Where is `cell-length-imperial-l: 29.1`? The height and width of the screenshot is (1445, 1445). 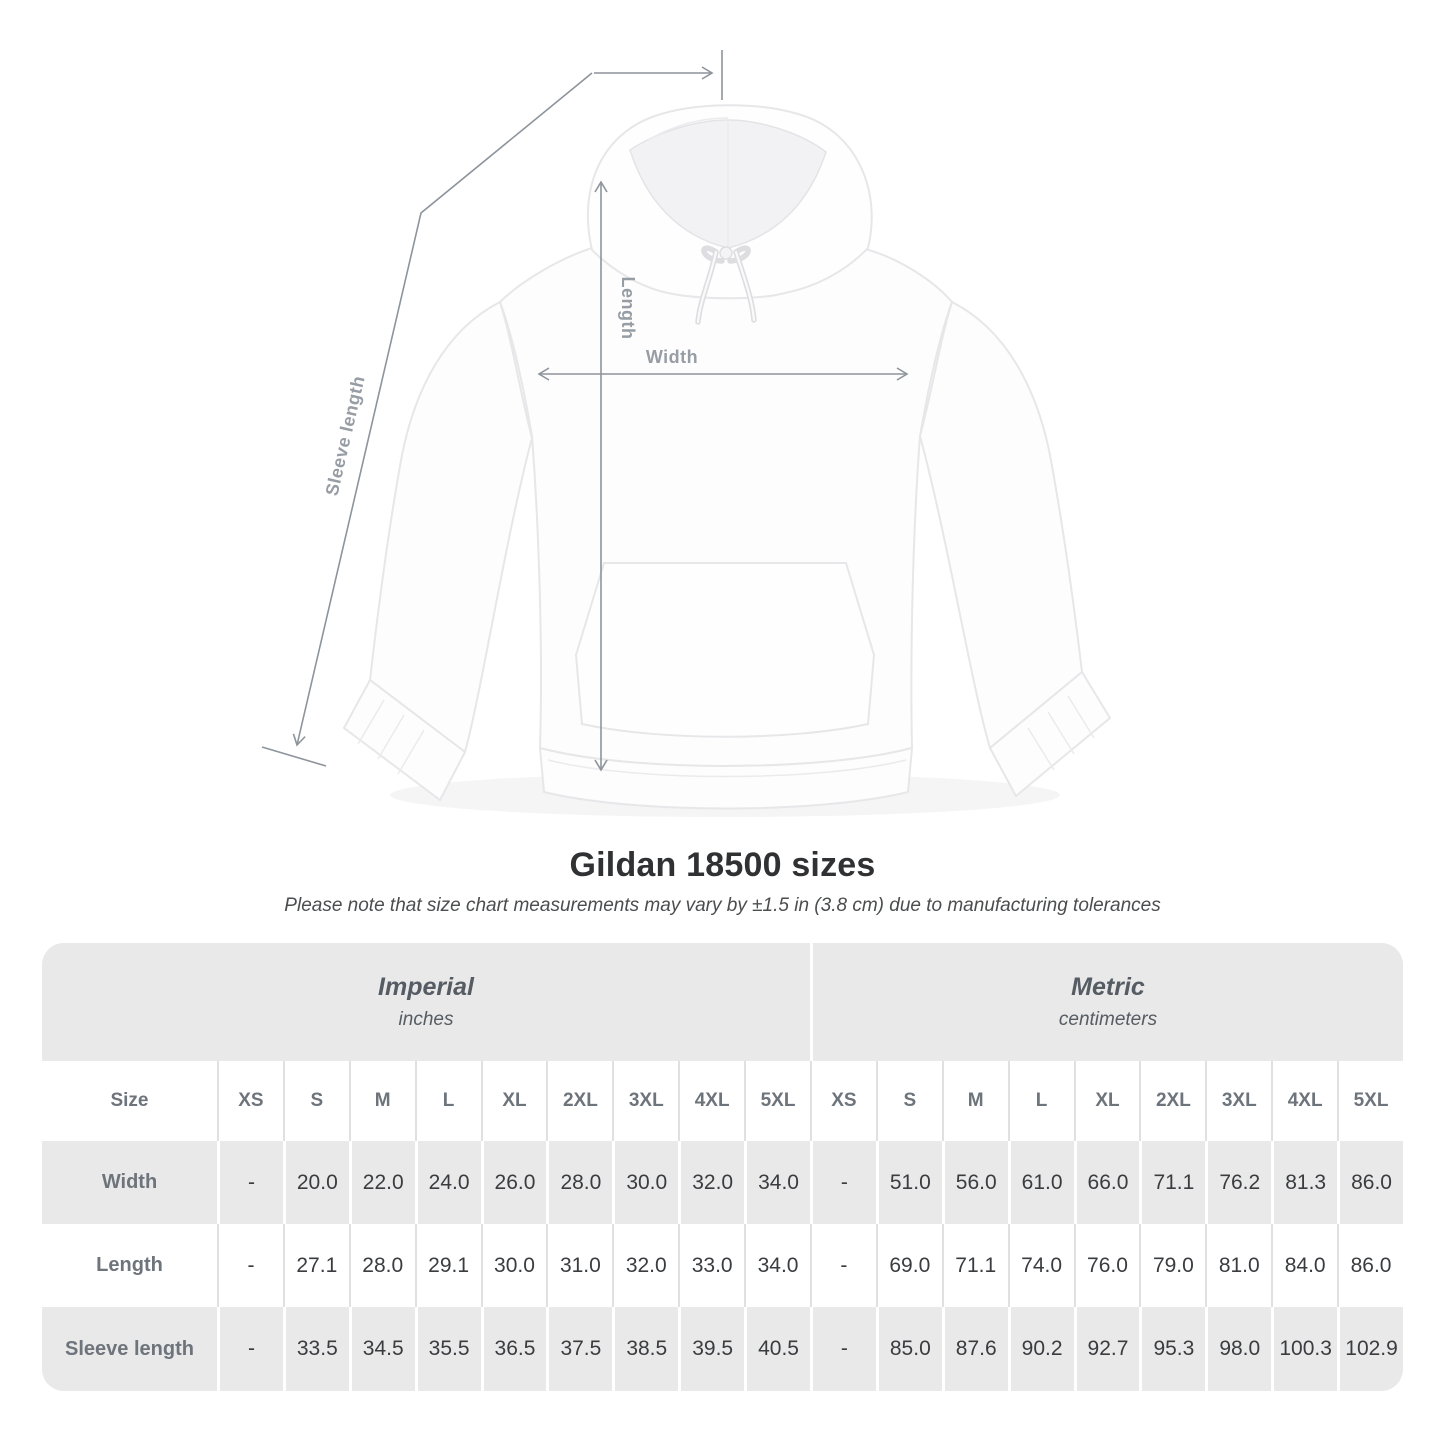
cell-length-imperial-l: 29.1 is located at coordinates (447, 1265).